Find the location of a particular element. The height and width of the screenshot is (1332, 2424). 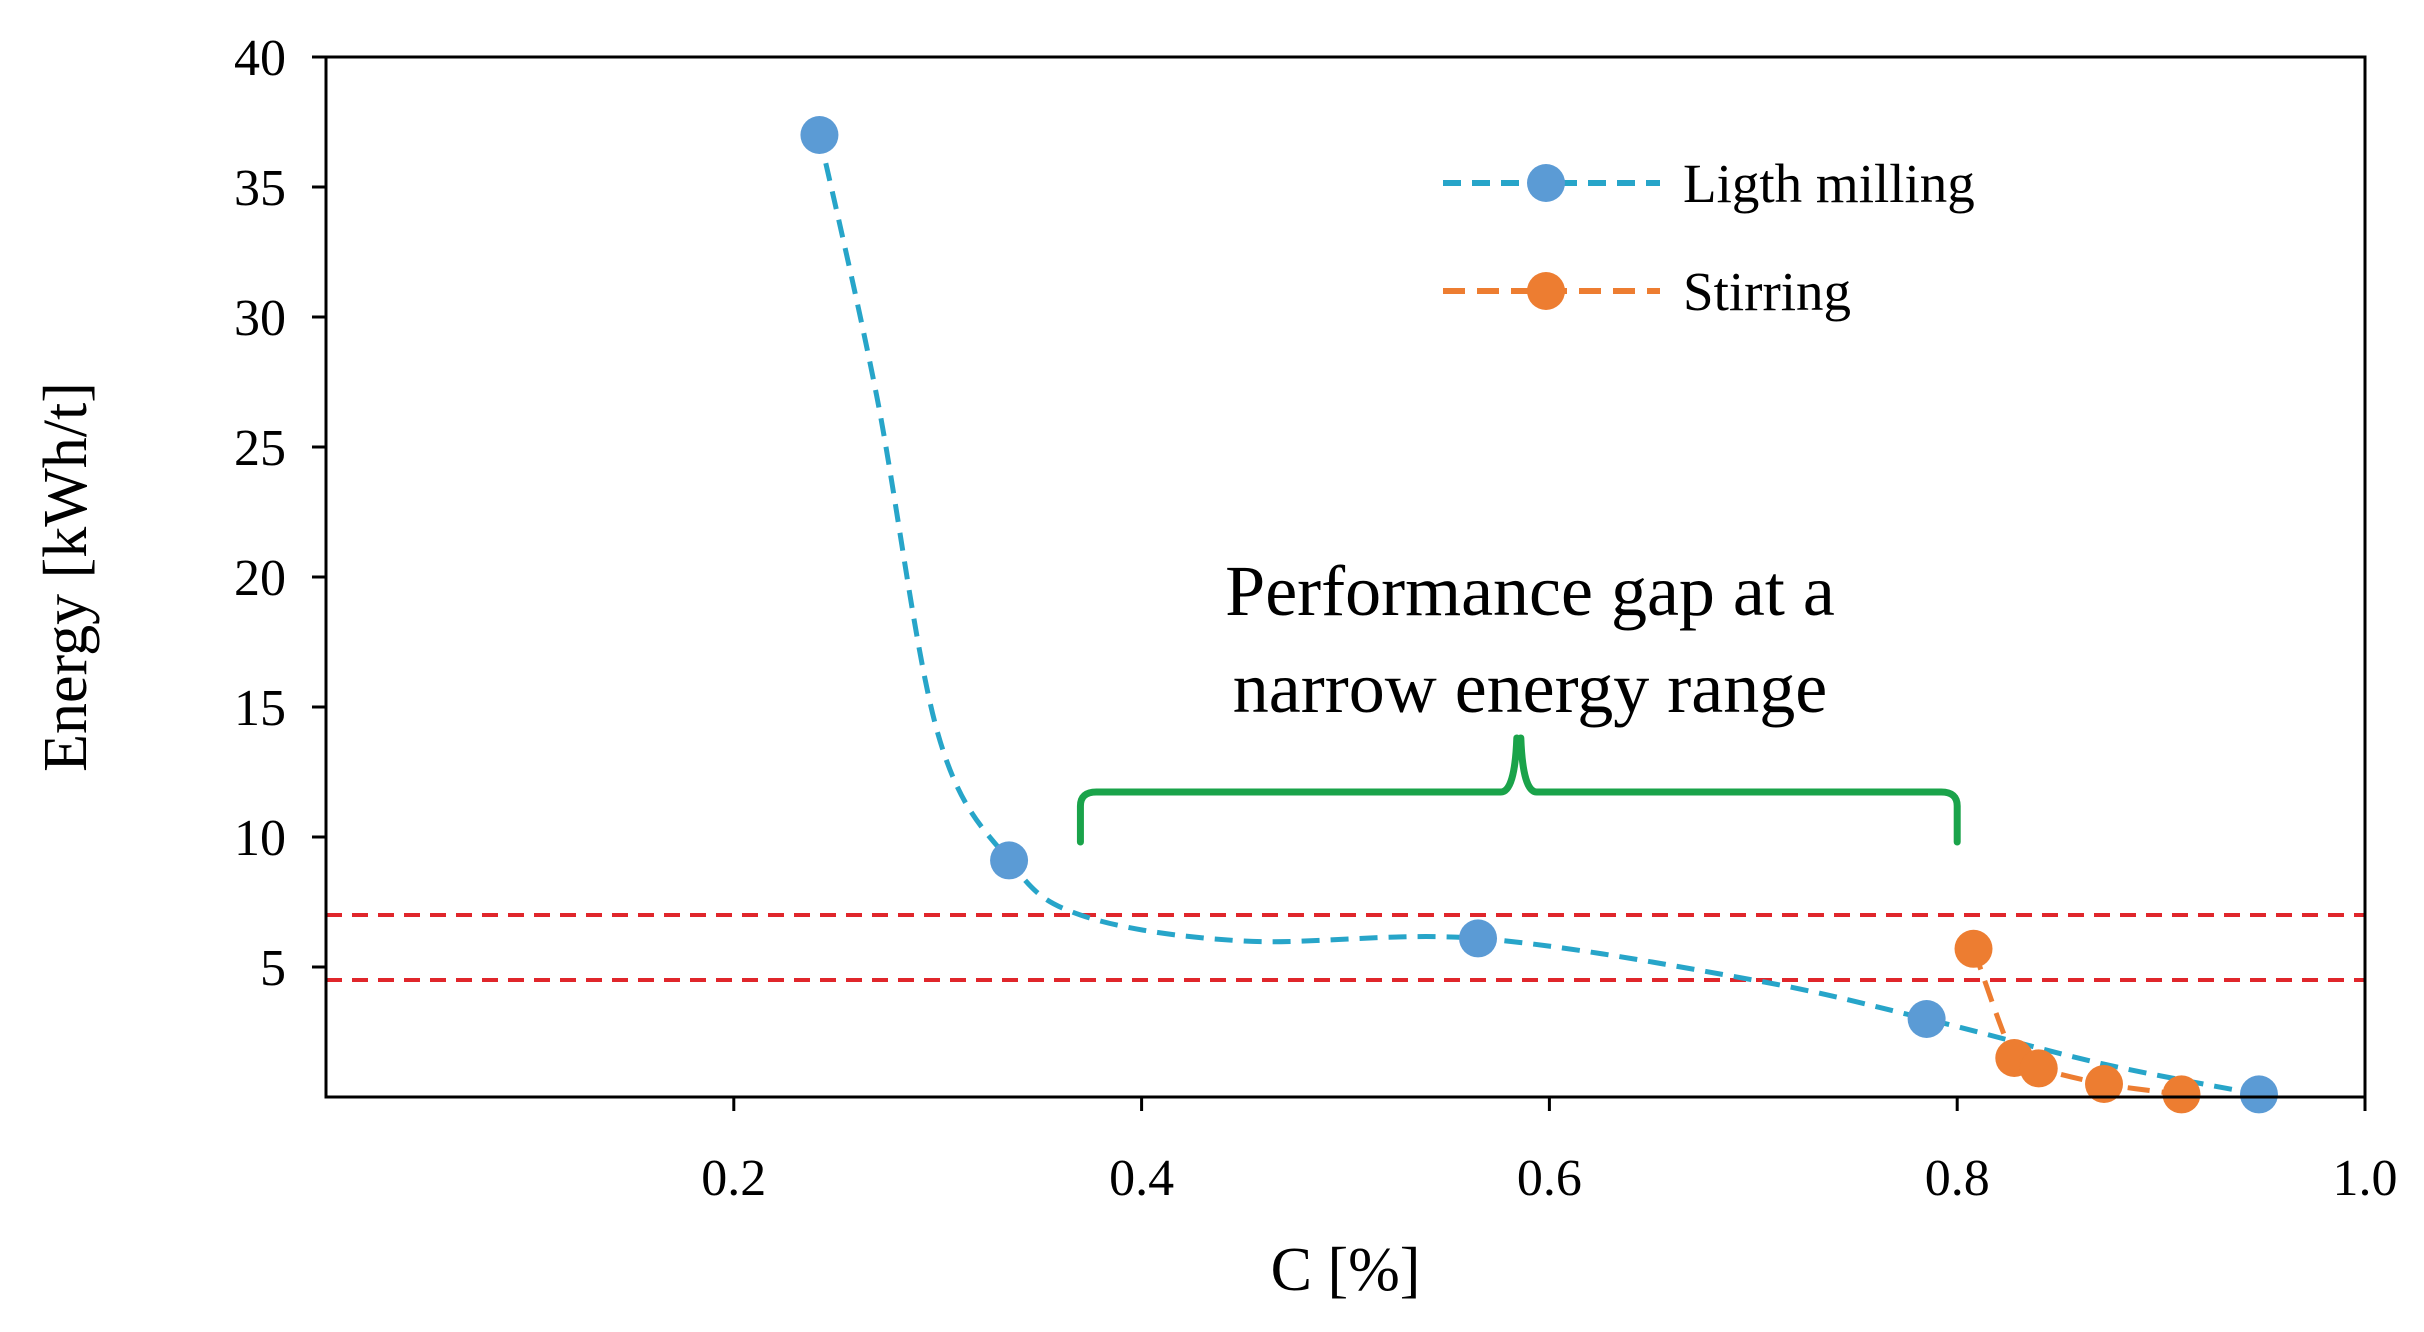

legend-item-ligth-milling: Ligth milling is located at coordinates (1709, 183).